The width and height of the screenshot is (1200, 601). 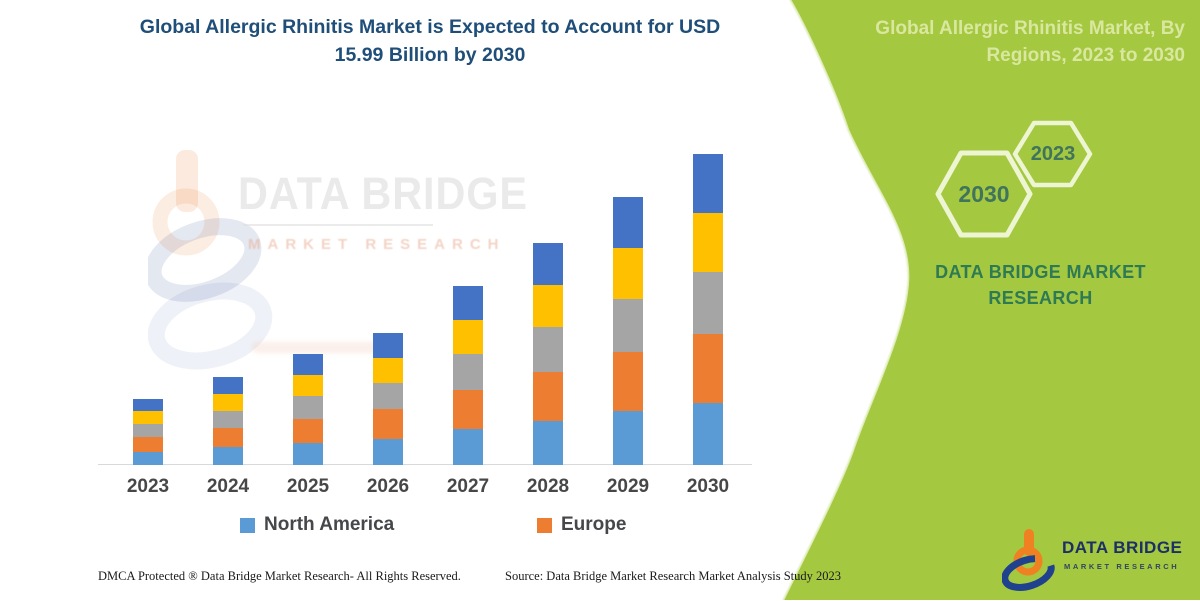 What do you see at coordinates (148, 430) in the screenshot?
I see `bar-segment-2023-unlabeled-region-gray` at bounding box center [148, 430].